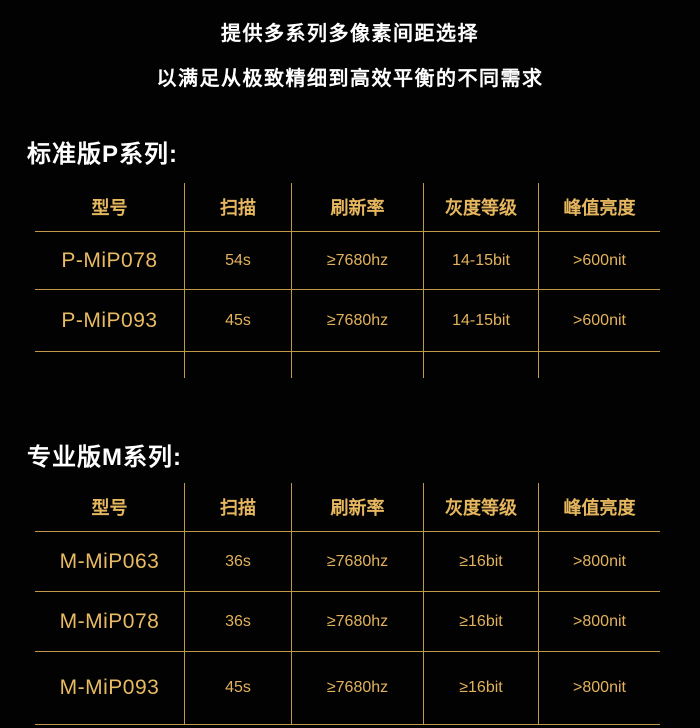 Image resolution: width=700 pixels, height=728 pixels. Describe the element at coordinates (238, 260) in the screenshot. I see `scan-cell: 54s` at that location.